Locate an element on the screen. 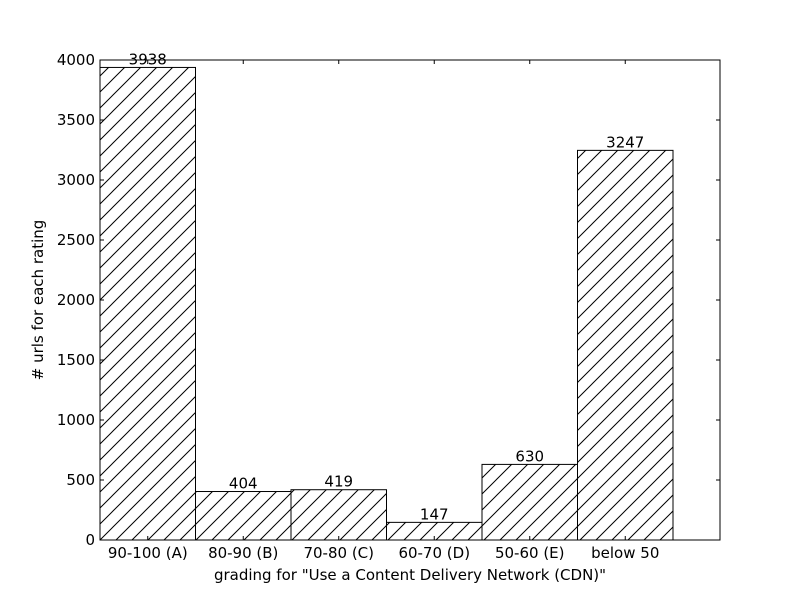 Image resolution: width=800 pixels, height=604 pixels. x-tick-label: below 50 is located at coordinates (625, 553).